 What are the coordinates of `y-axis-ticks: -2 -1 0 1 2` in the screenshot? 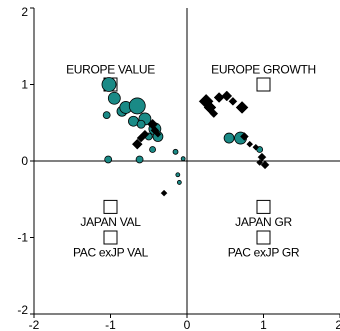 It's located at (25, 161).